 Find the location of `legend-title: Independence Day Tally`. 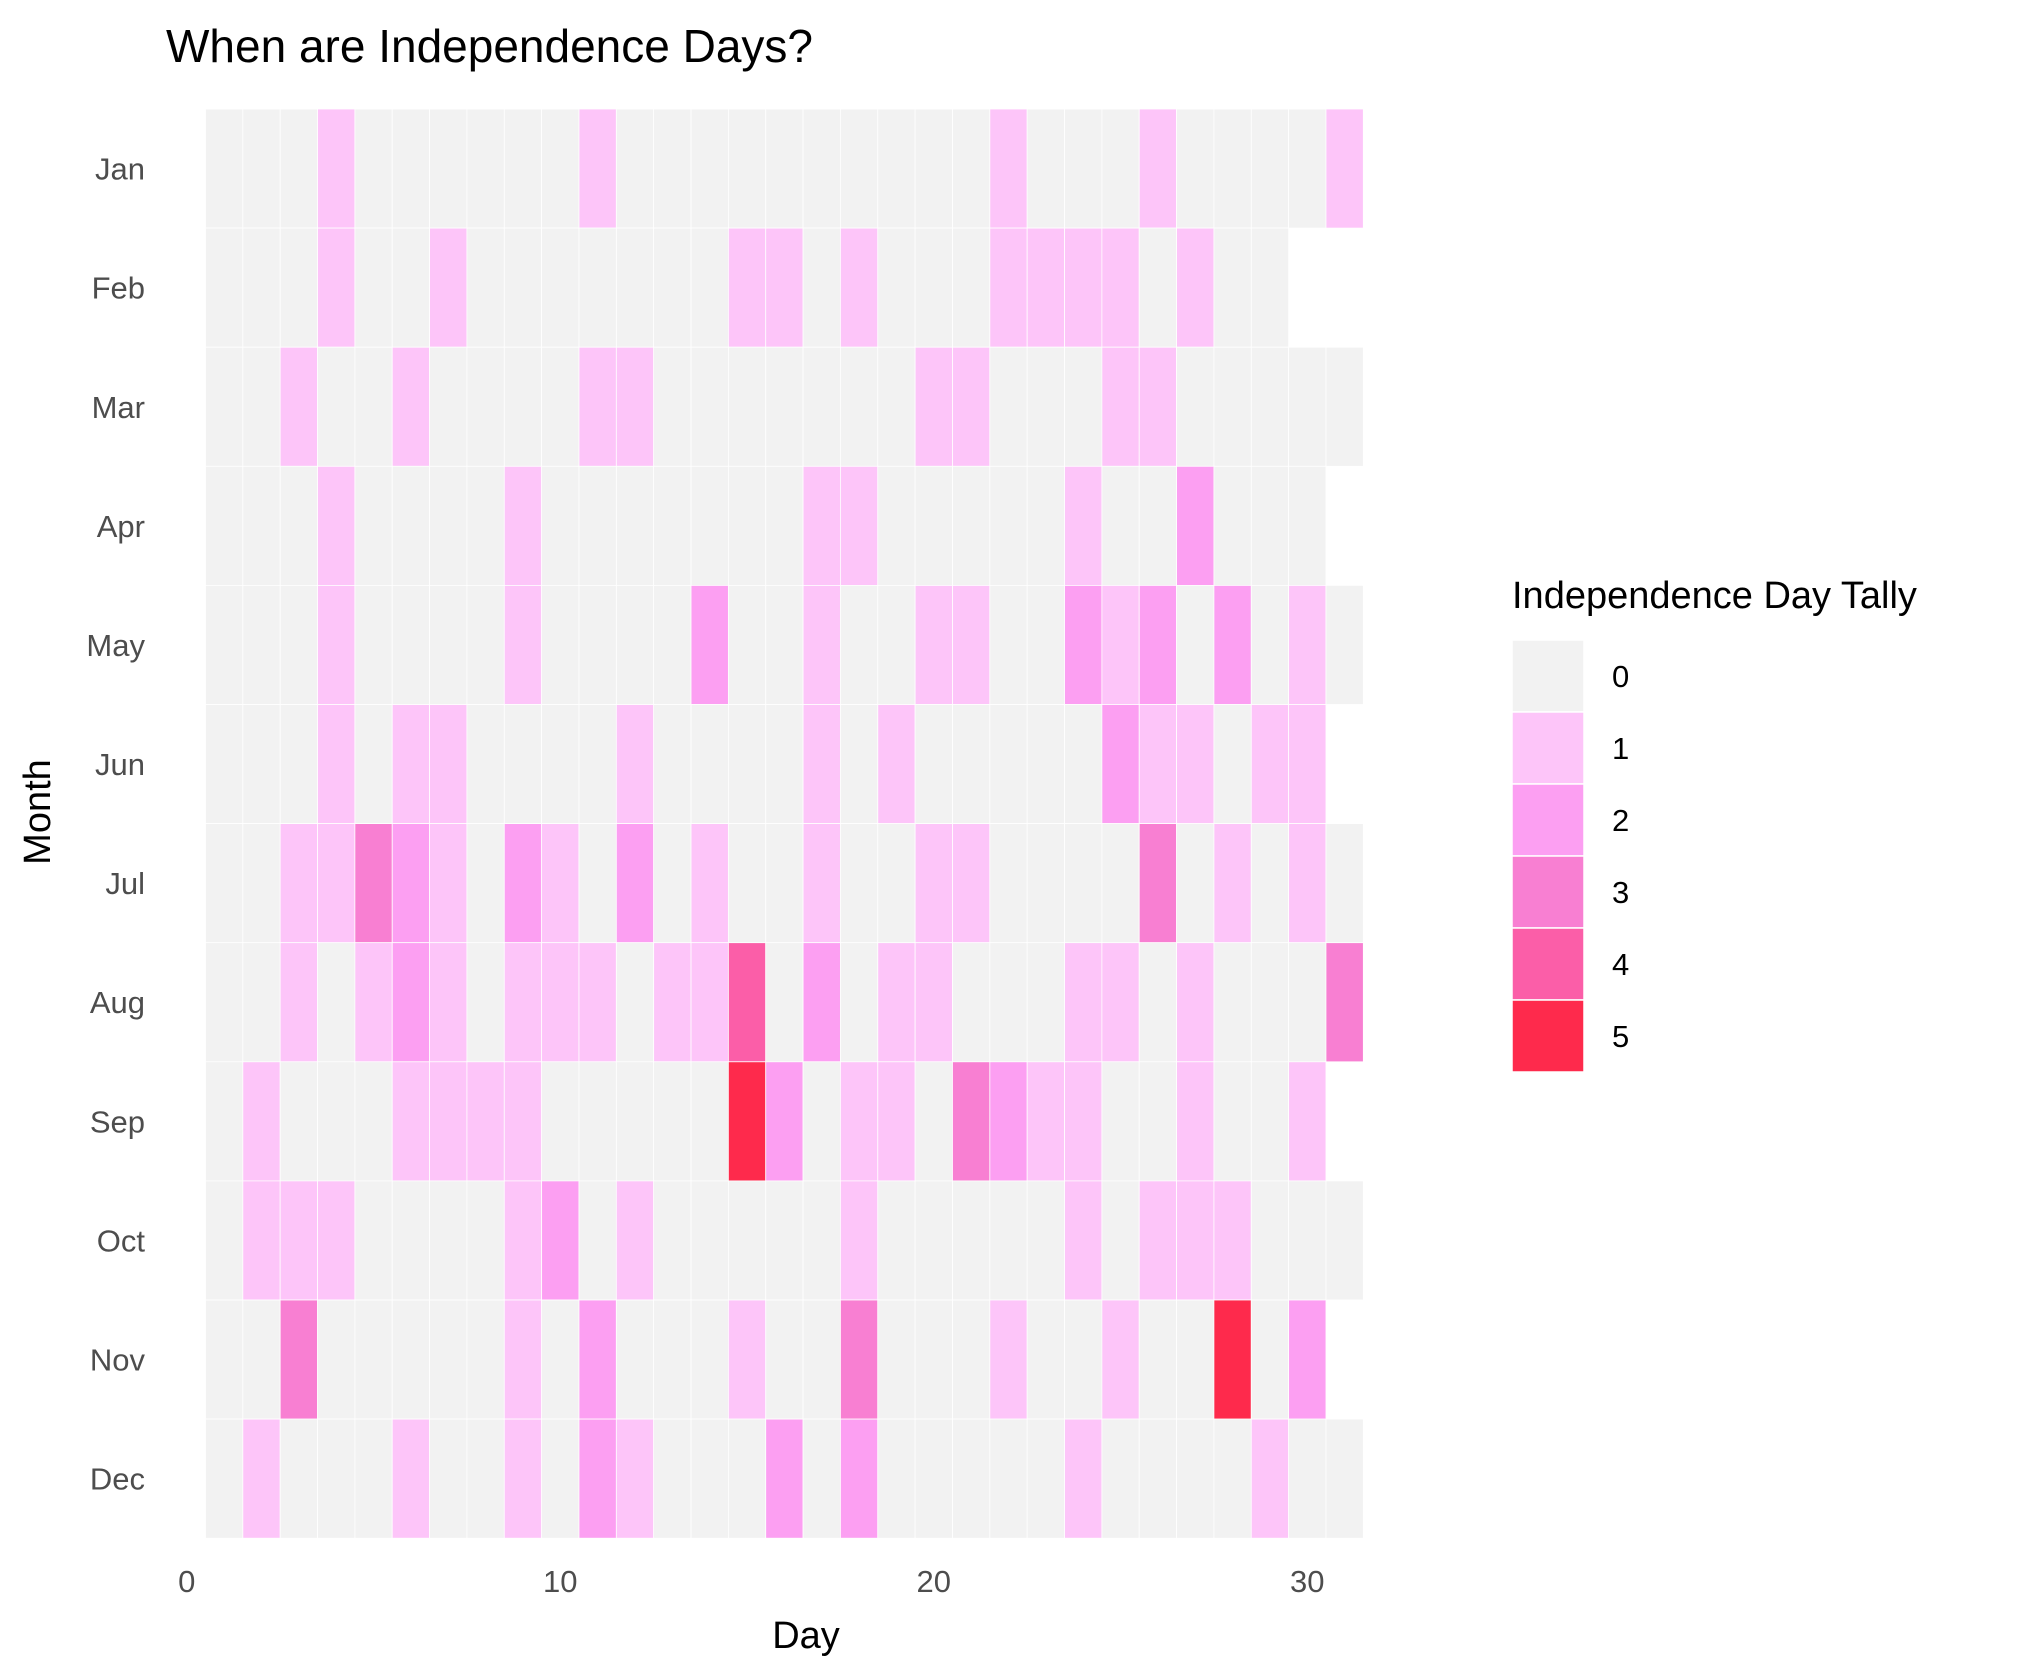

legend-title: Independence Day Tally is located at coordinates (1714, 596).